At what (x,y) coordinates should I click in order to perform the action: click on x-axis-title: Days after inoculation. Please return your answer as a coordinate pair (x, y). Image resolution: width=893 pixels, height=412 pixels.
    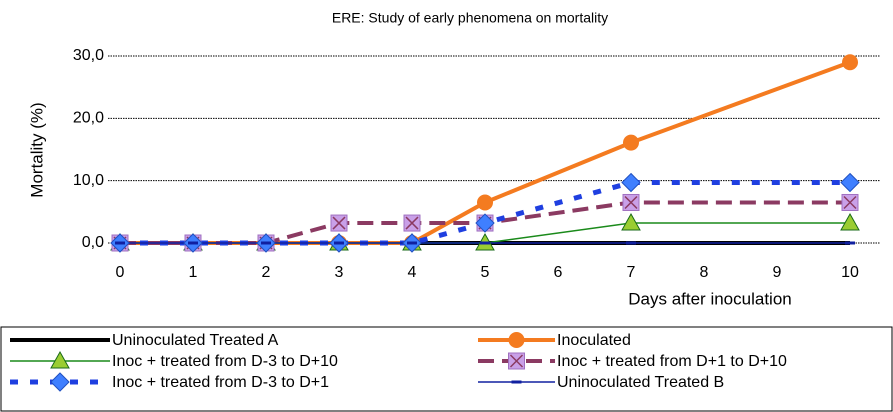
    Looking at the image, I should click on (709, 298).